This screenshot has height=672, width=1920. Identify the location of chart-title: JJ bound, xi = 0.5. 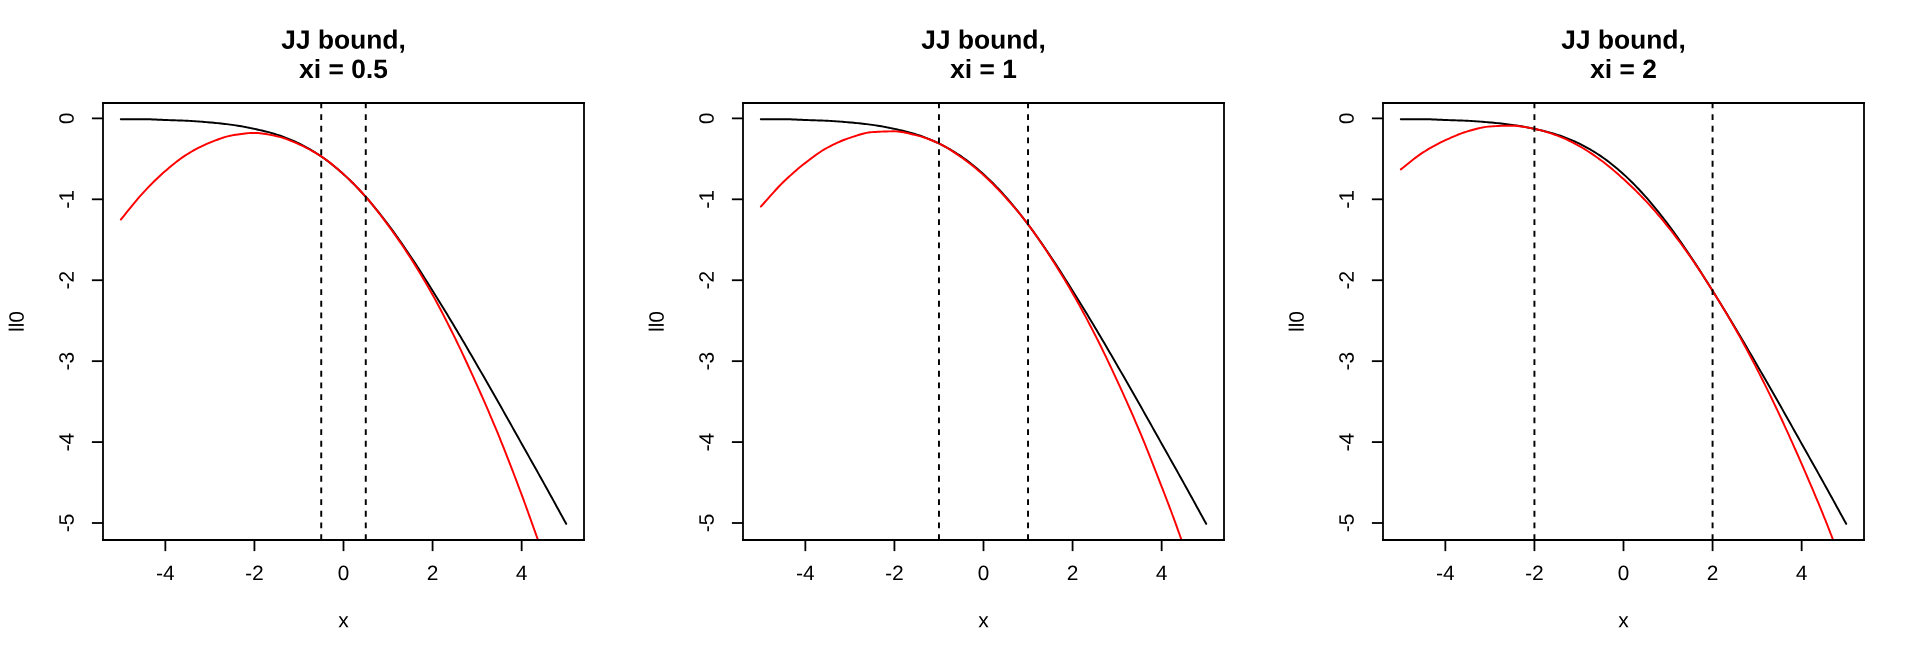
(343, 54).